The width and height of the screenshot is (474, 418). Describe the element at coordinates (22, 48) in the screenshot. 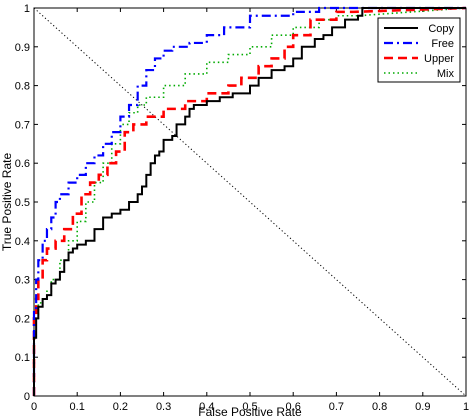

I see `y-tick-label: 0.9` at that location.